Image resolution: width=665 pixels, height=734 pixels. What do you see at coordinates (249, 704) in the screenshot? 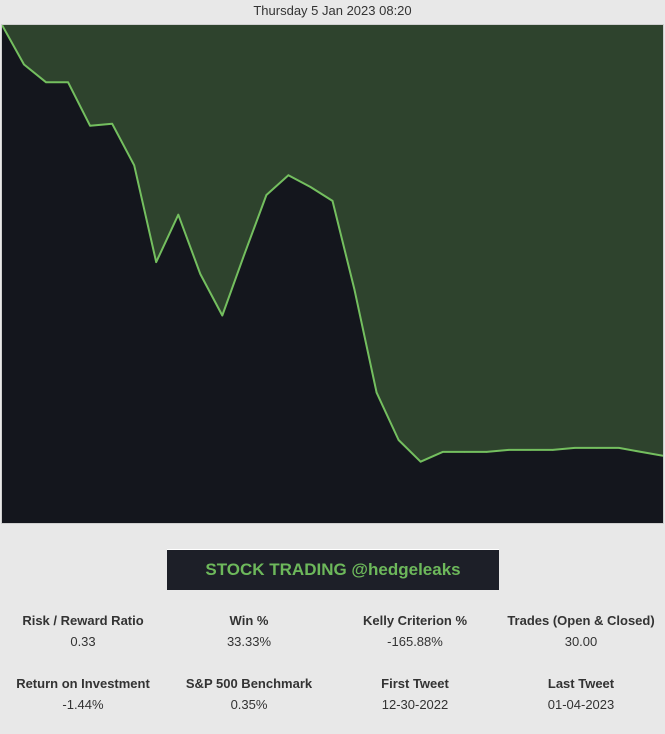
I see `stat-value: 0.35%` at bounding box center [249, 704].